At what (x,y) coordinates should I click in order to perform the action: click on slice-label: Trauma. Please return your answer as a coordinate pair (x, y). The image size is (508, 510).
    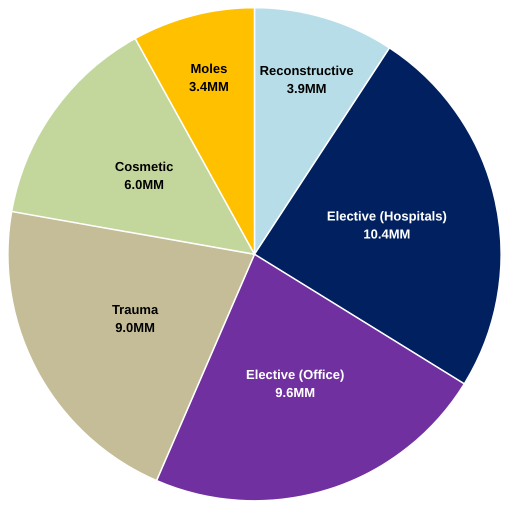
    Looking at the image, I should click on (135, 310).